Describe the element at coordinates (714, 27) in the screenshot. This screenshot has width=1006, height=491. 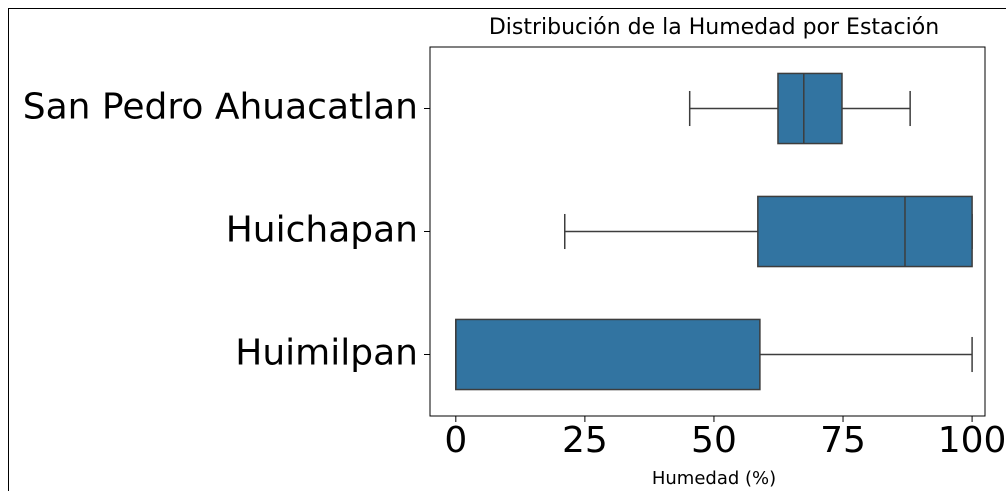
I see `chart-title: Distribución de la Humedad por Estación` at that location.